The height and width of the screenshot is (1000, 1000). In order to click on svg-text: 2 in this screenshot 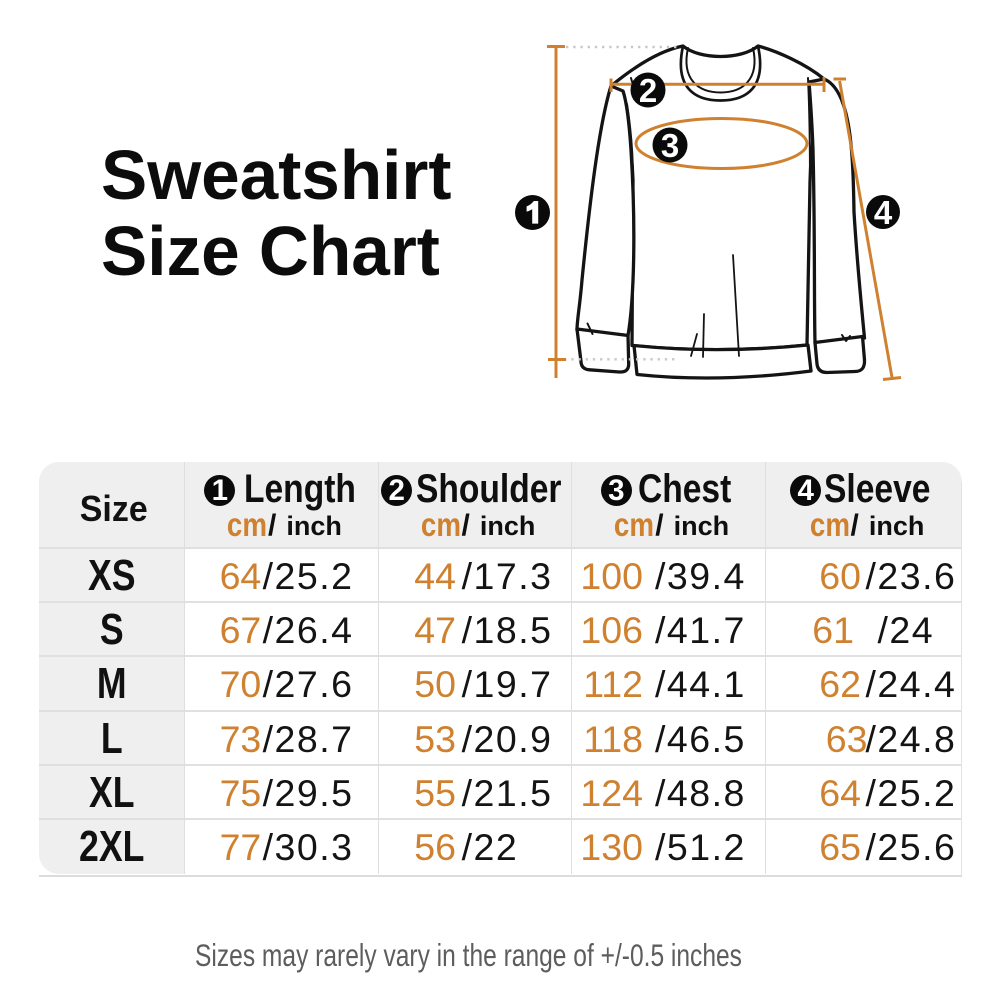, I will do `click(648, 90)`.